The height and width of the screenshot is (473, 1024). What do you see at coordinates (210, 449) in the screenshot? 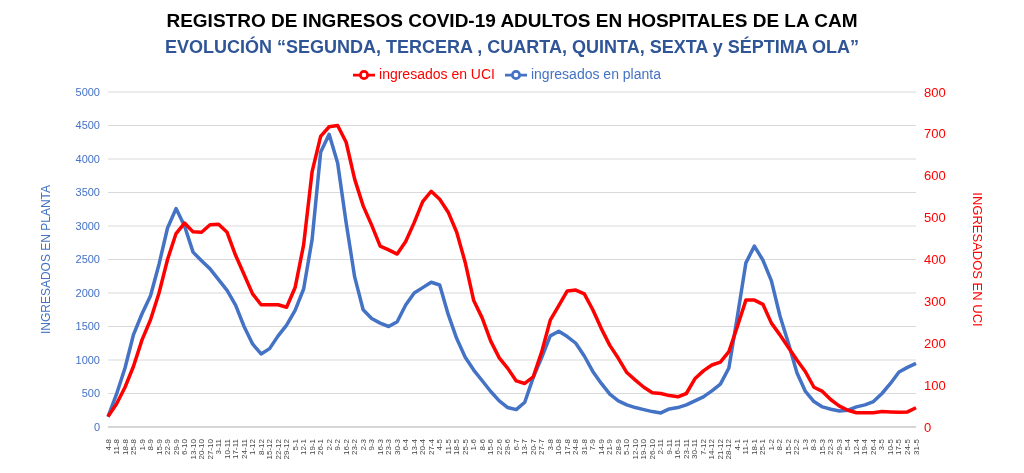
I see `x-tick-label: 27-10` at bounding box center [210, 449].